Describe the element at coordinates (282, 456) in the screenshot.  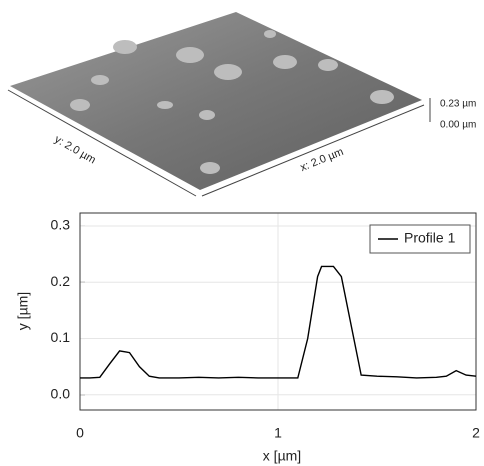
I see `x-axis-label: x [µm]` at that location.